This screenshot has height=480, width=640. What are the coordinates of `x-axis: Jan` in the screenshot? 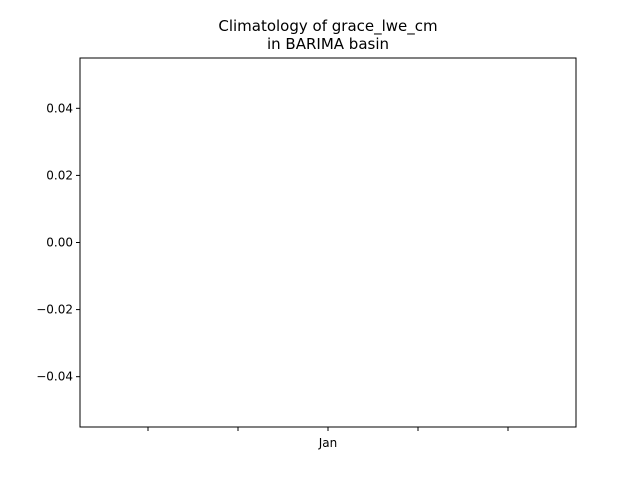 It's located at (328, 438).